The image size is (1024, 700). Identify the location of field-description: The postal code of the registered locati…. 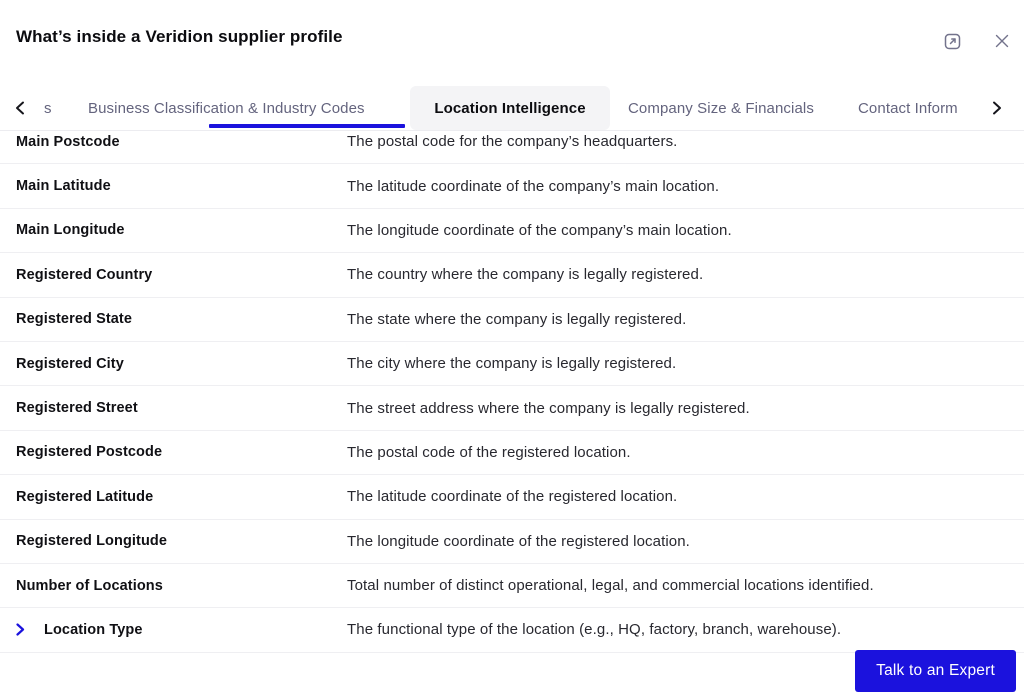
(489, 452).